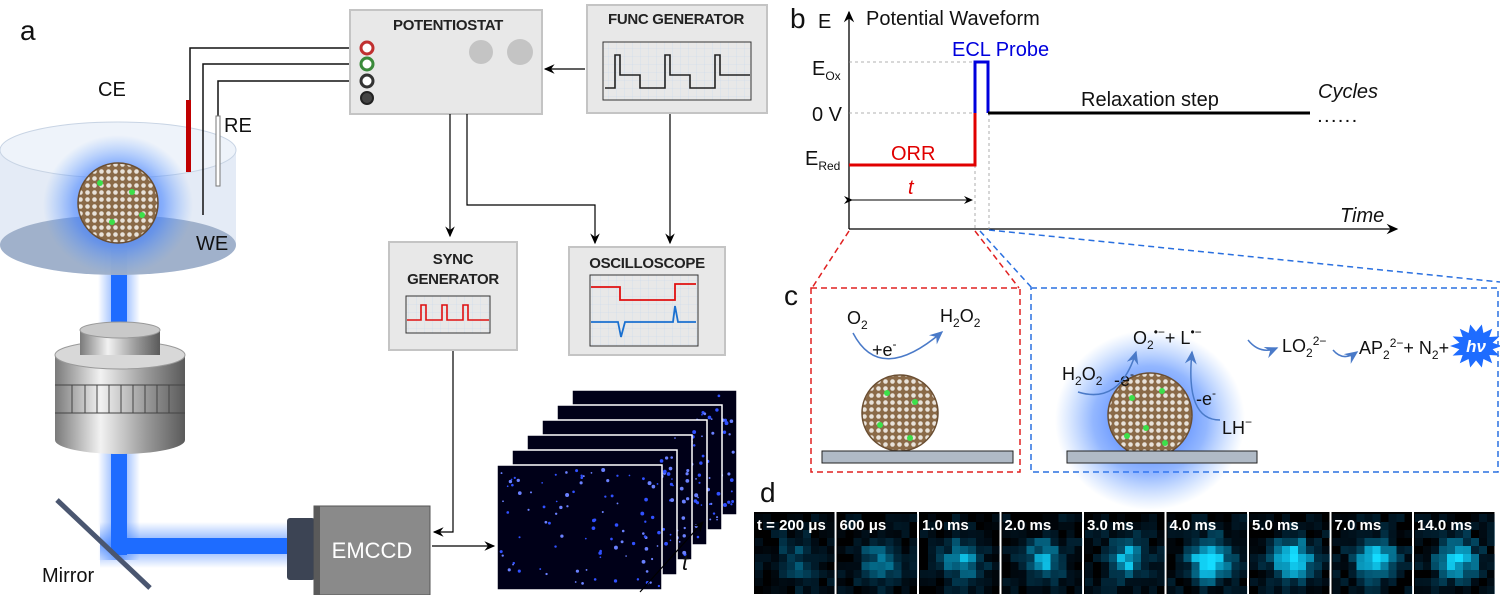 This screenshot has width=1500, height=595. I want to click on emccd-camera: EMCCD, so click(359, 550).